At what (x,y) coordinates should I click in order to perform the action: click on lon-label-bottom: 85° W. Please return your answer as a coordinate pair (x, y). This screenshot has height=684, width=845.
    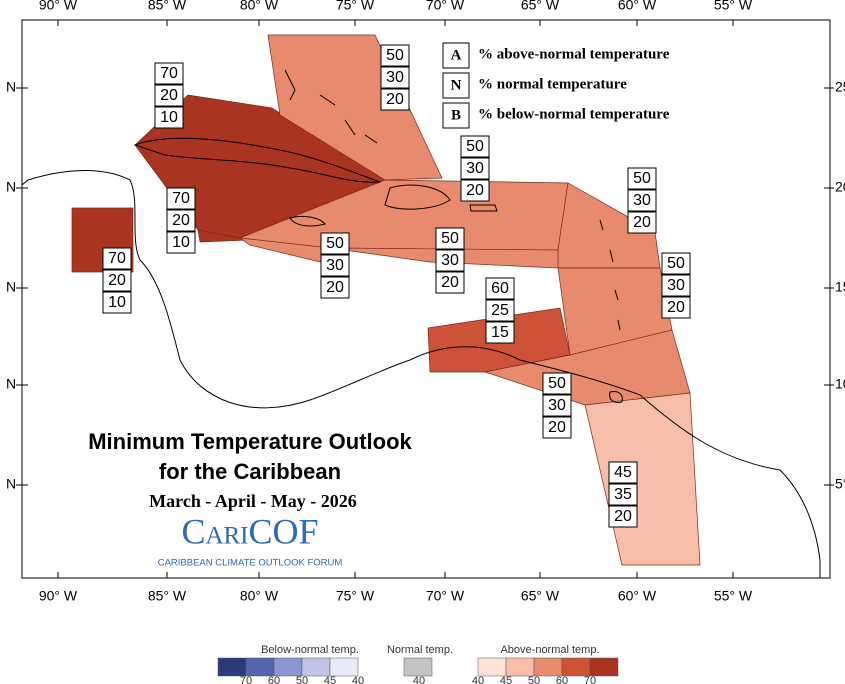
    Looking at the image, I should click on (167, 596).